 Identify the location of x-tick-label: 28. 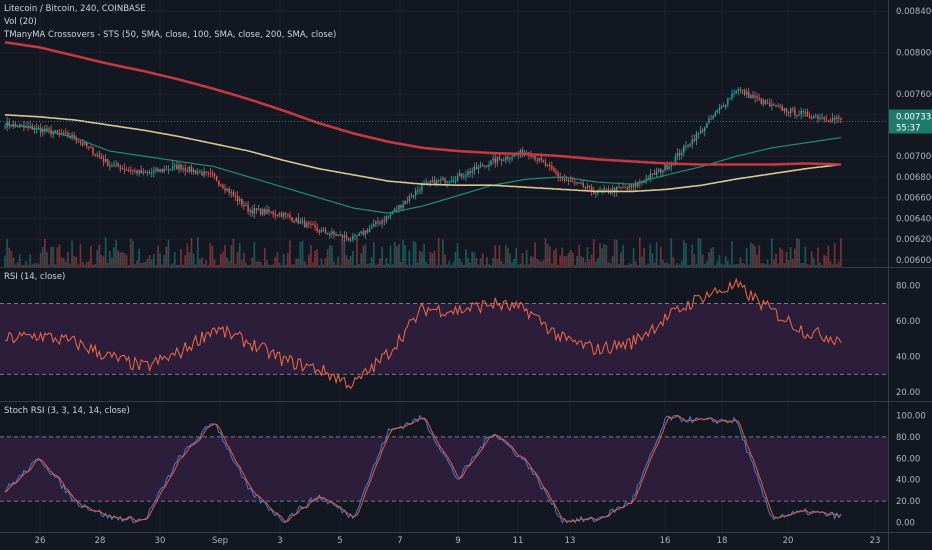
(100, 541).